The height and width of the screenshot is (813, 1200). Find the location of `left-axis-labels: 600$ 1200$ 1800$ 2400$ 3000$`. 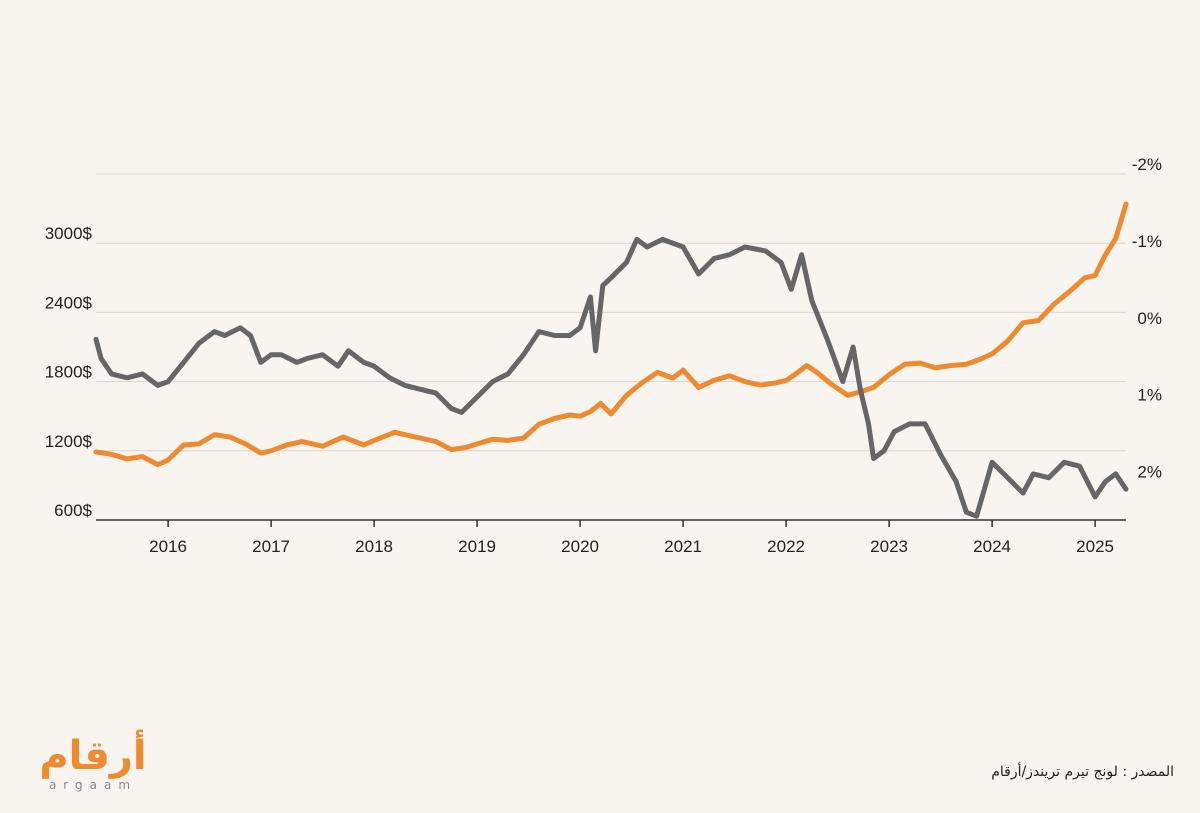

left-axis-labels: 600$ 1200$ 1800$ 2400$ 3000$ is located at coordinates (69, 372).